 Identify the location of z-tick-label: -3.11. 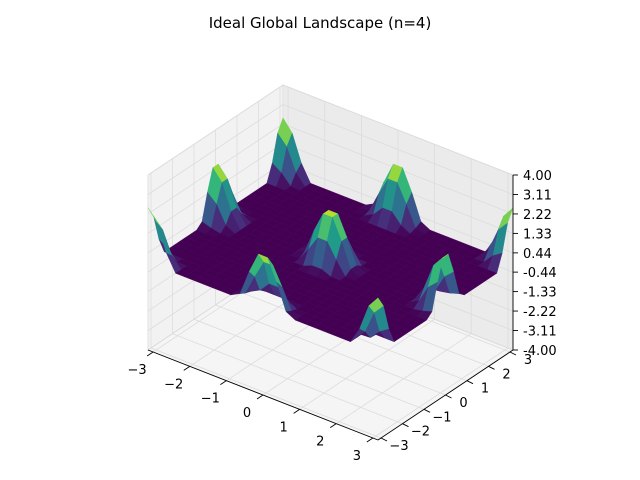
(540, 332).